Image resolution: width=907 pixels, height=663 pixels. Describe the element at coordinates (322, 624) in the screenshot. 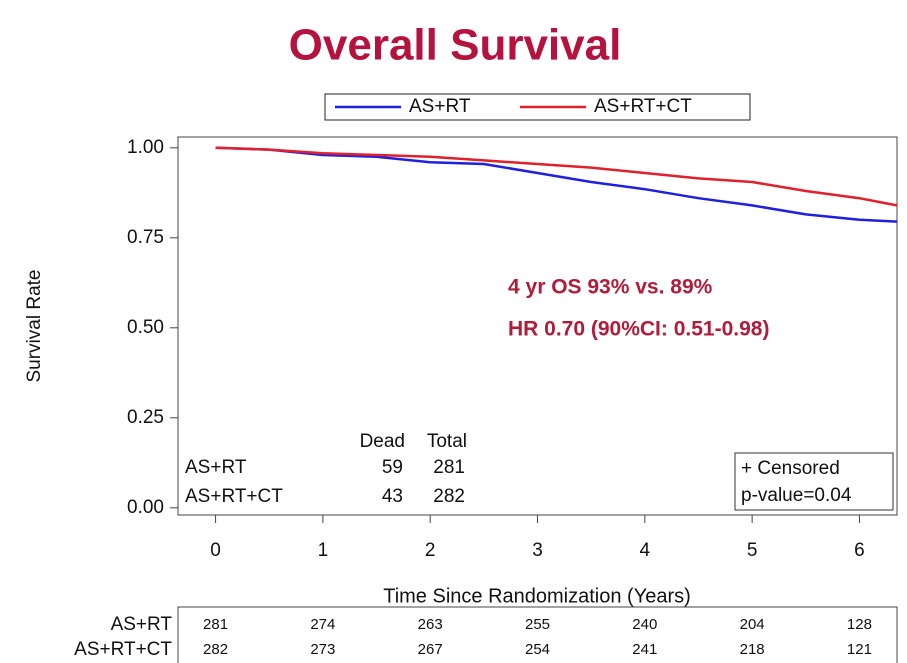

I see `risk-cell: 274` at that location.